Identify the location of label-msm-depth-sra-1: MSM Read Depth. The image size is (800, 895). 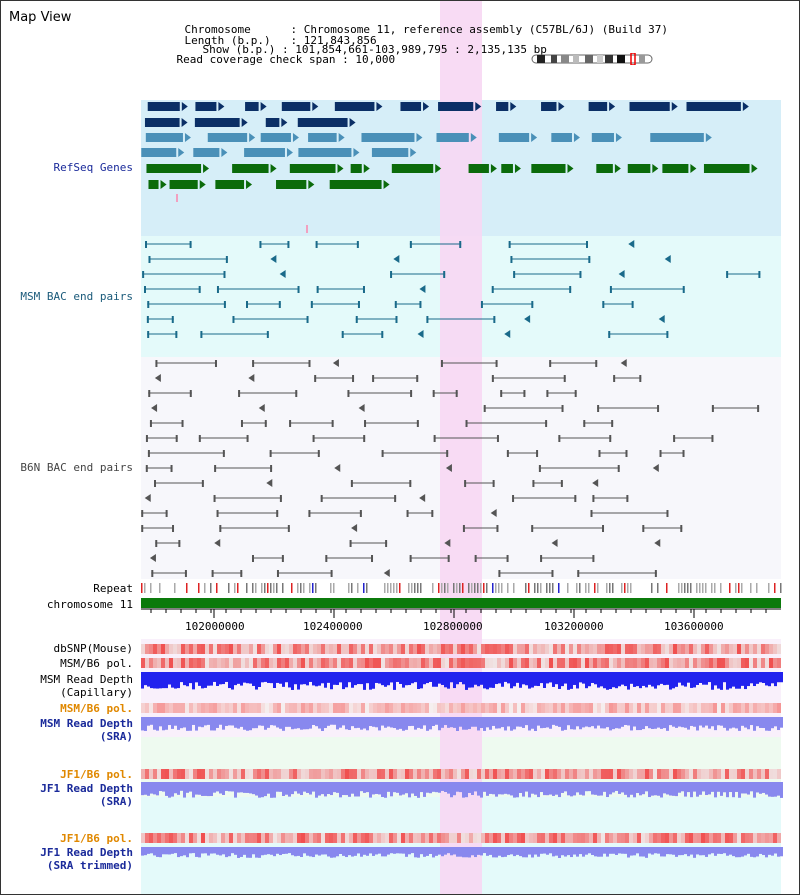
(86, 723).